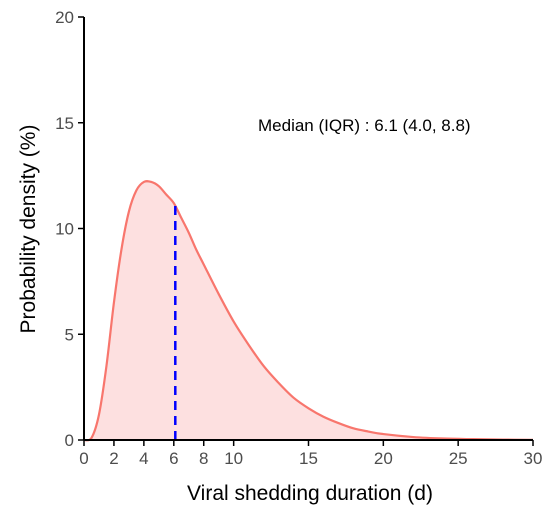 This screenshot has width=548, height=506. Describe the element at coordinates (64, 229) in the screenshot. I see `y-tick-label: 10` at that location.